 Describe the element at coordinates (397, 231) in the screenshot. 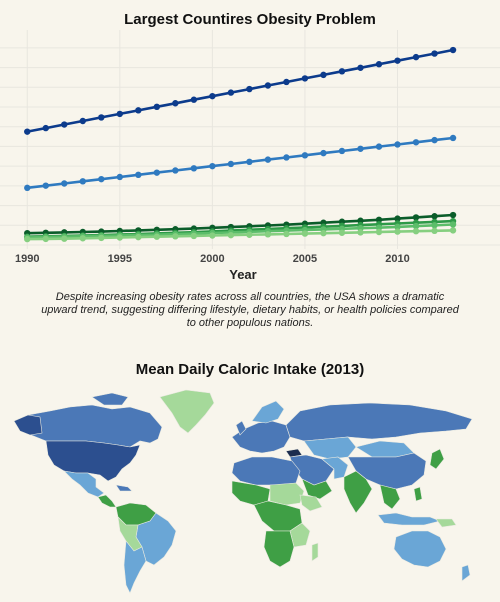

I see `series-5-point-2010` at that location.